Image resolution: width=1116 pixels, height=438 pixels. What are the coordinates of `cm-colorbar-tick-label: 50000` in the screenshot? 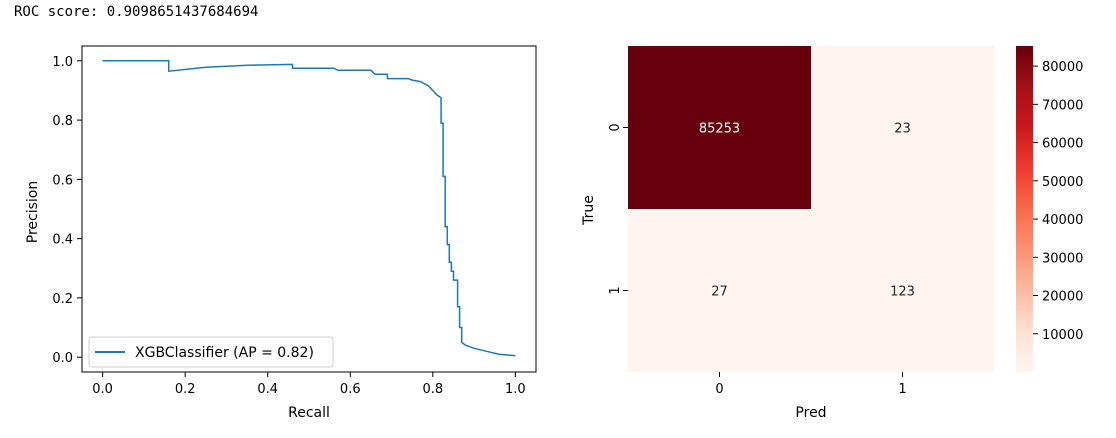 It's located at (1062, 182).